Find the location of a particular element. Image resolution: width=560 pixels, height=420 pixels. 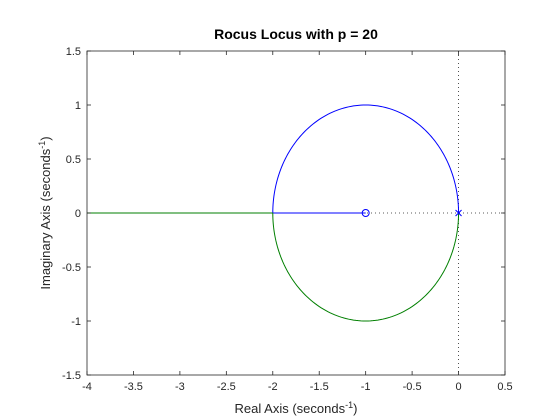

locus-branch-2-arc is located at coordinates (366, 267).